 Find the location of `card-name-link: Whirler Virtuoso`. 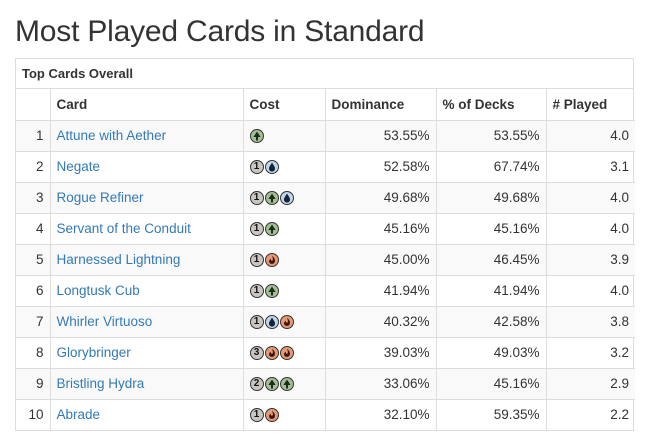

card-name-link: Whirler Virtuoso is located at coordinates (104, 321).